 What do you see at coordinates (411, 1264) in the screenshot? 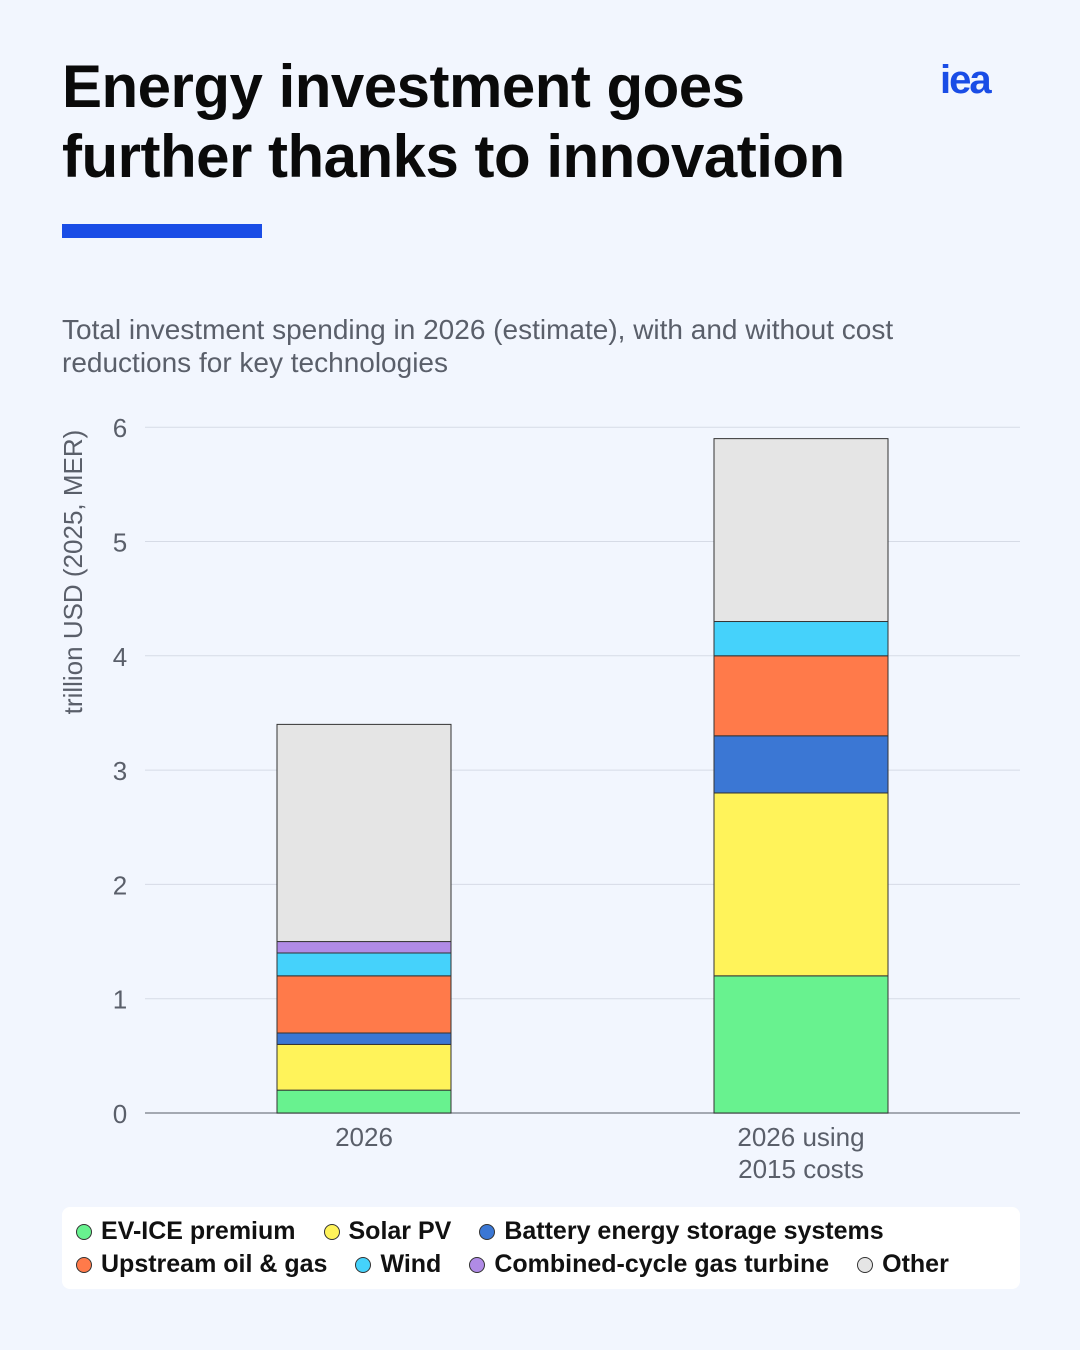
I see `legend-label: Wind` at bounding box center [411, 1264].